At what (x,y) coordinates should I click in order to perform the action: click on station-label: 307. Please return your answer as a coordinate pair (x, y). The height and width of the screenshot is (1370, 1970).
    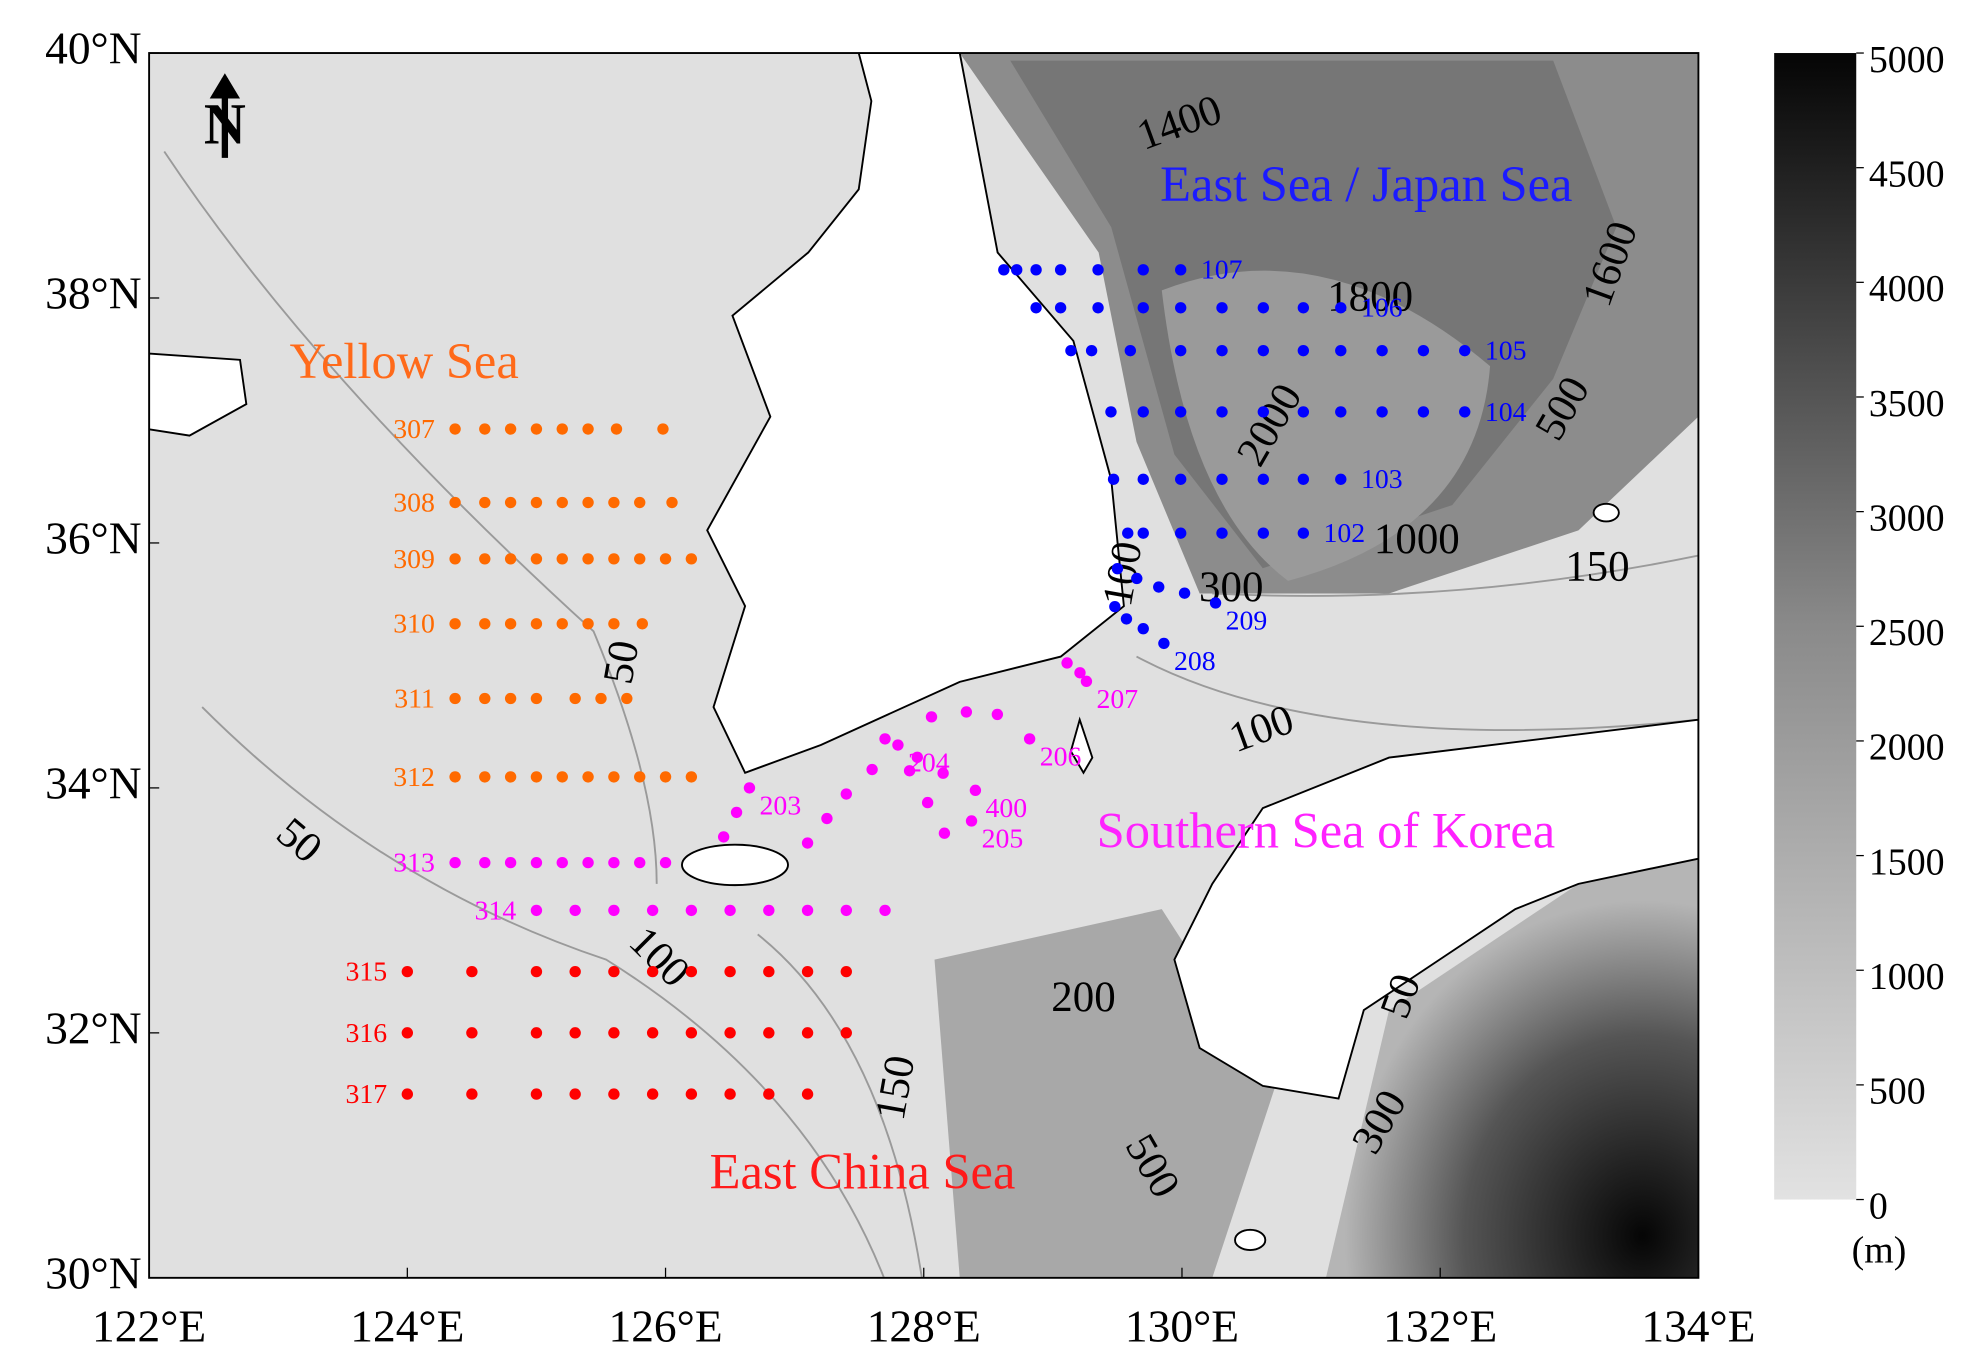
    Looking at the image, I should click on (414, 429).